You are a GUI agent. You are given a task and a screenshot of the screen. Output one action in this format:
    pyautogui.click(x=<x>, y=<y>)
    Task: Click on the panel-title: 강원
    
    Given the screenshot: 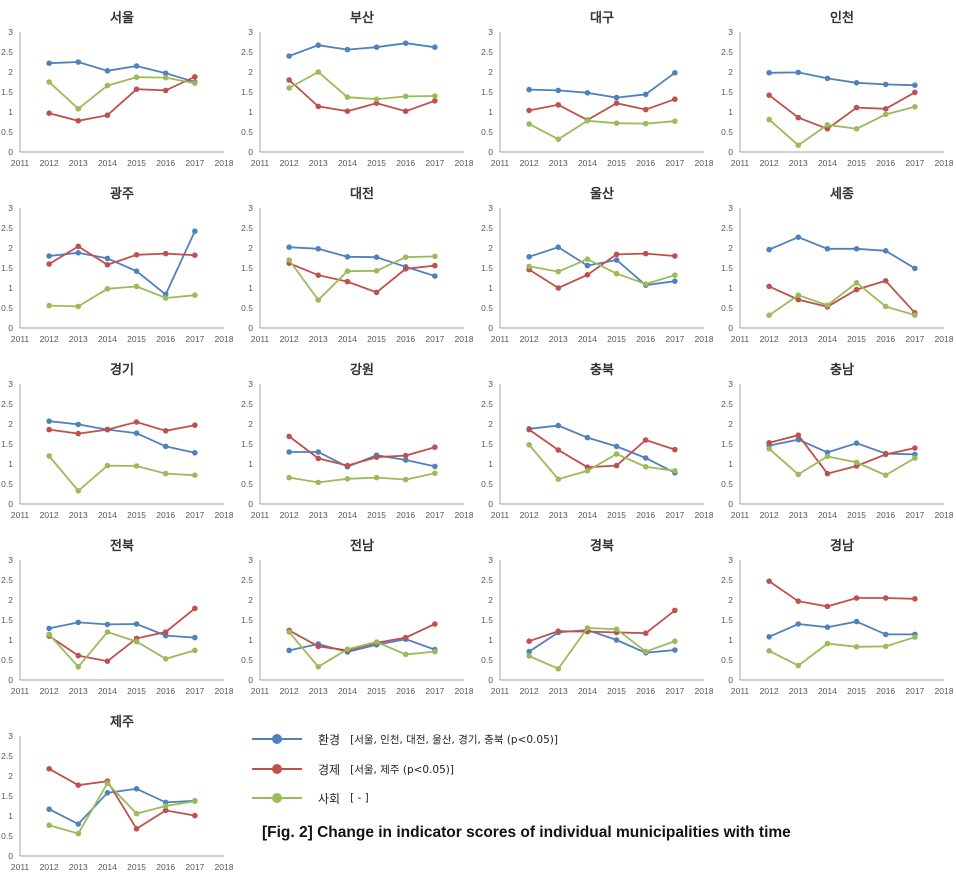 What is the action you would take?
    pyautogui.click(x=362, y=370)
    